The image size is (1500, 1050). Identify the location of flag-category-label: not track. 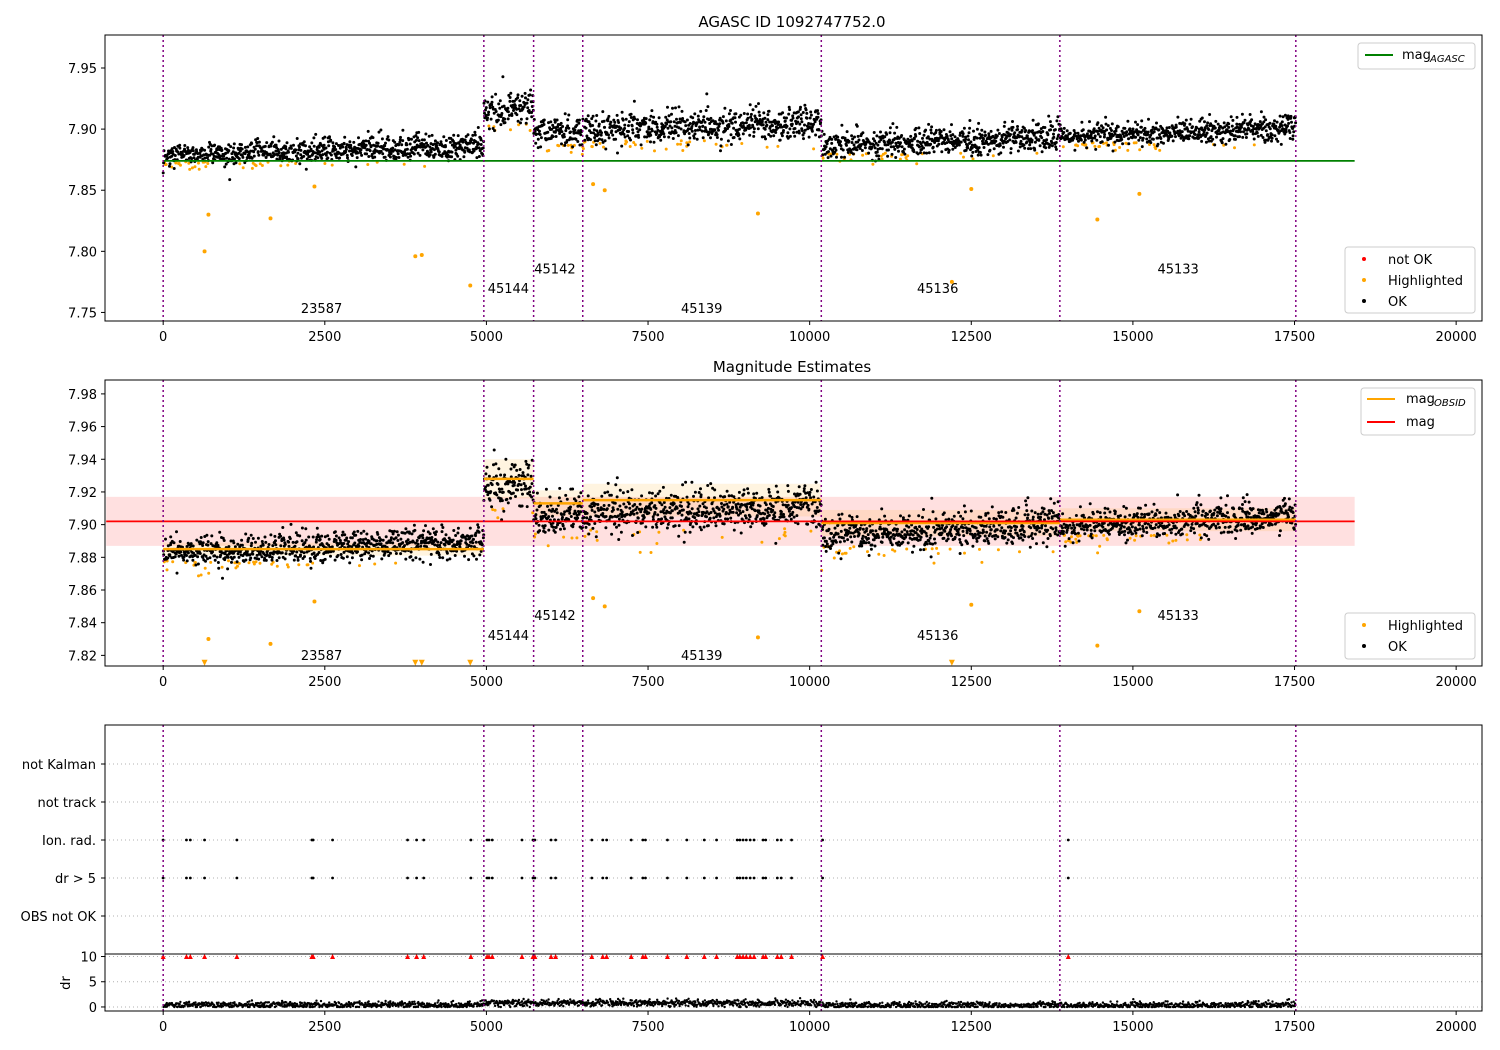
(66, 803).